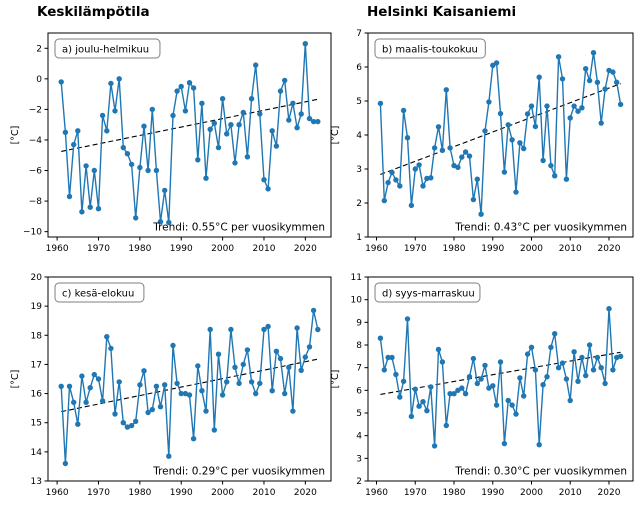 The height and width of the screenshot is (506, 640). What do you see at coordinates (540, 472) in the screenshot?
I see `panel-d-trend-label: Trendi: 0.30°C per vuosikymmen` at bounding box center [540, 472].